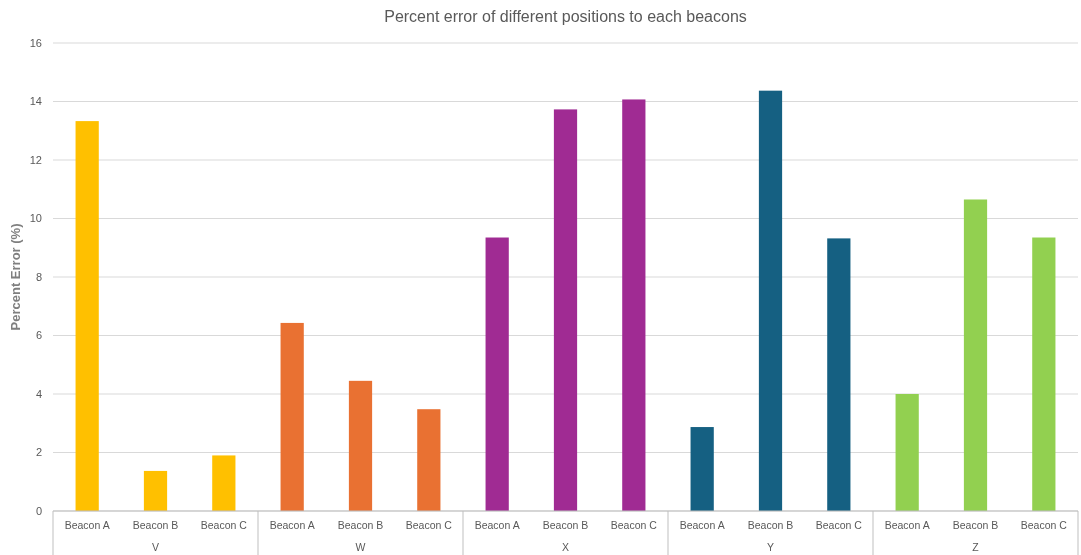  Describe the element at coordinates (15, 277) in the screenshot. I see `y-axis-title: Percent Error (%)` at that location.